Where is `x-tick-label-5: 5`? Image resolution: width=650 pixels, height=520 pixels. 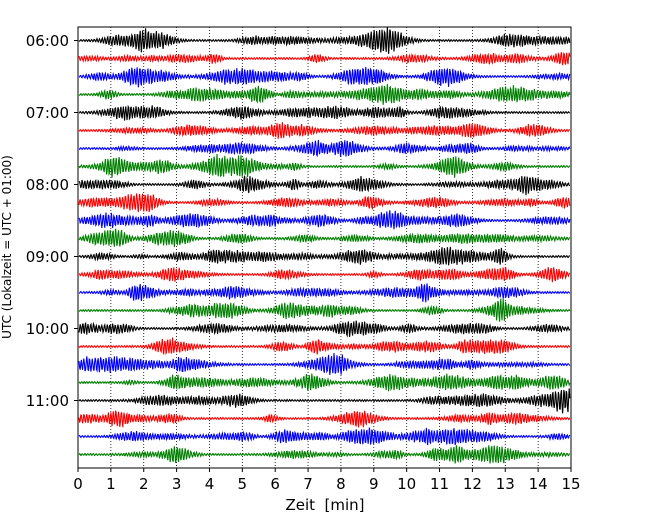 x-tick-label-5: 5 is located at coordinates (243, 484).